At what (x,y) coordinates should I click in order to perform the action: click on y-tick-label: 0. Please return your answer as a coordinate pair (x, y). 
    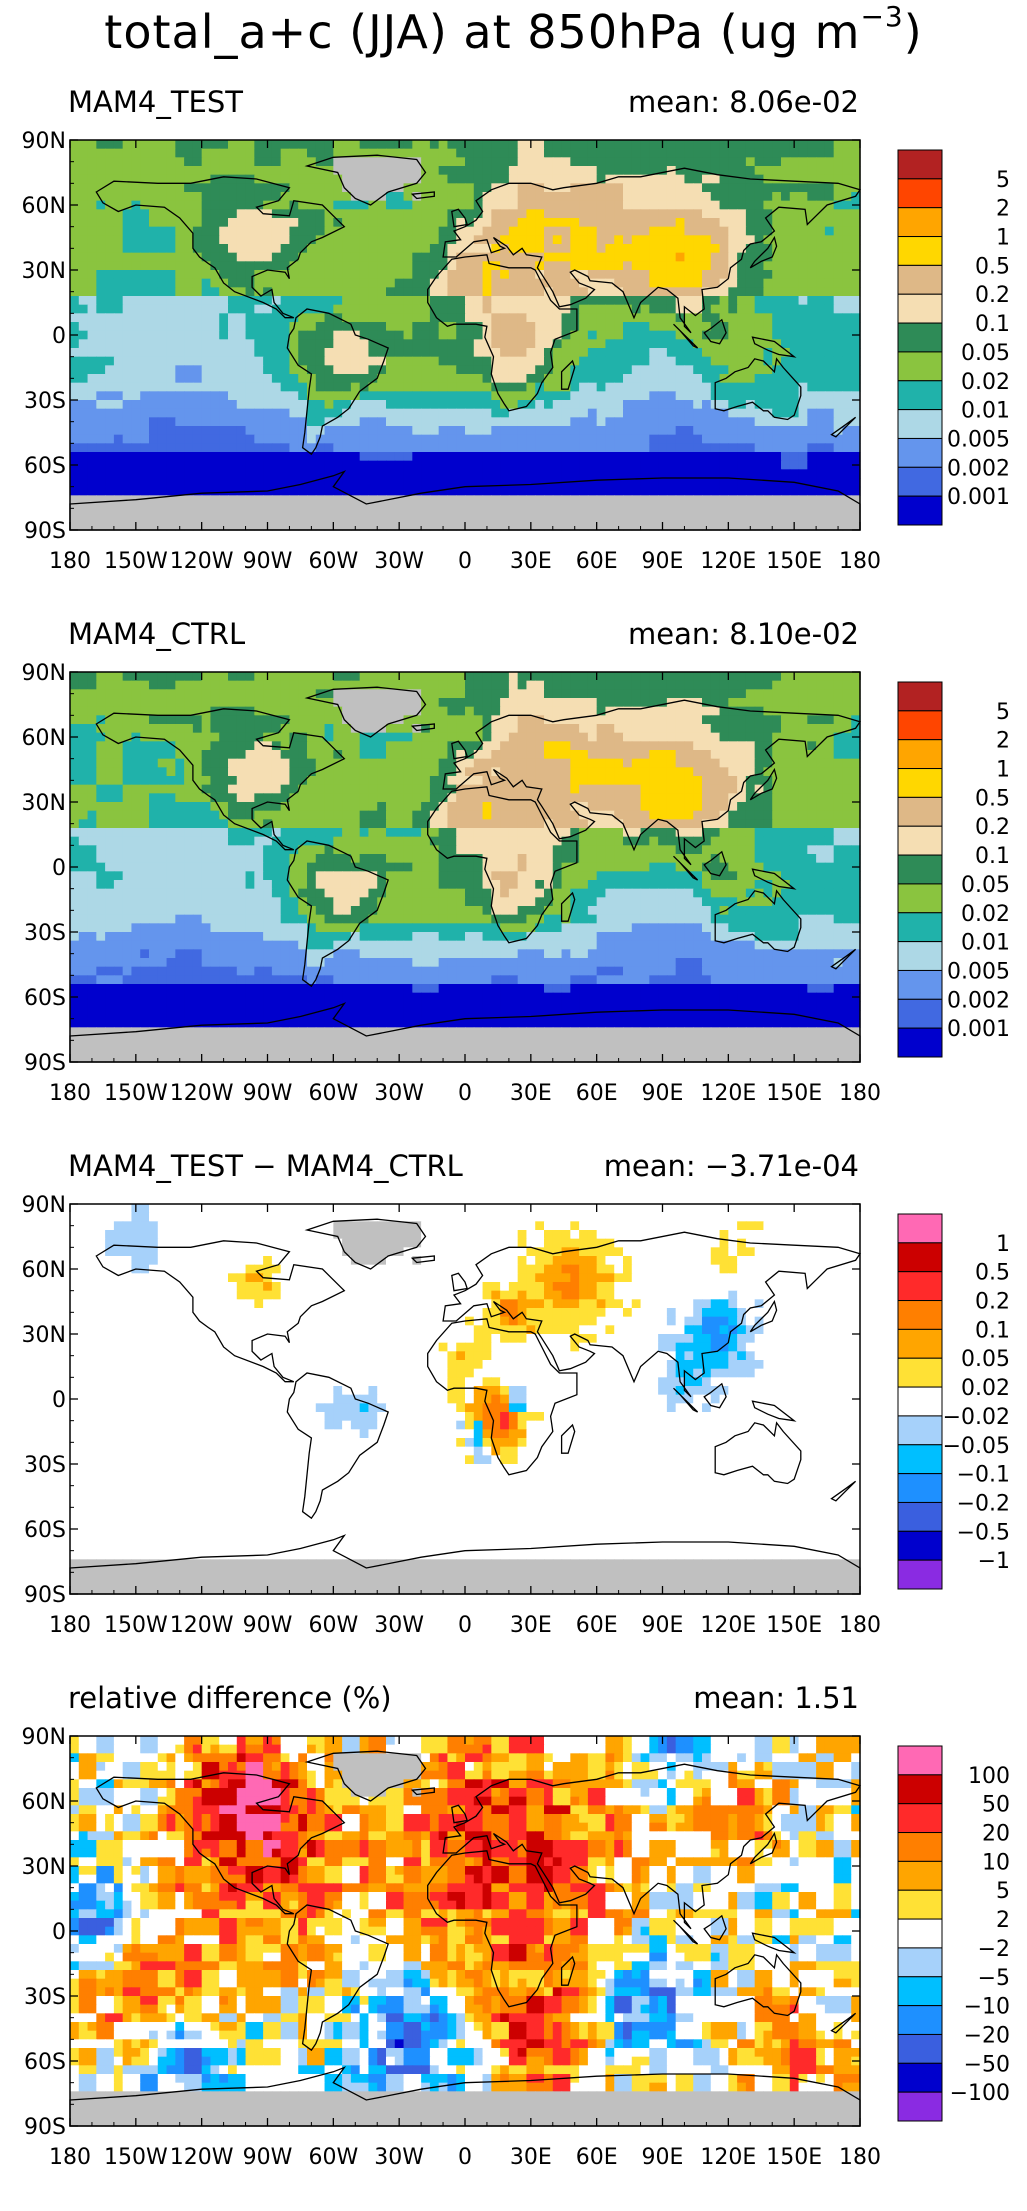
    Looking at the image, I should click on (59, 336).